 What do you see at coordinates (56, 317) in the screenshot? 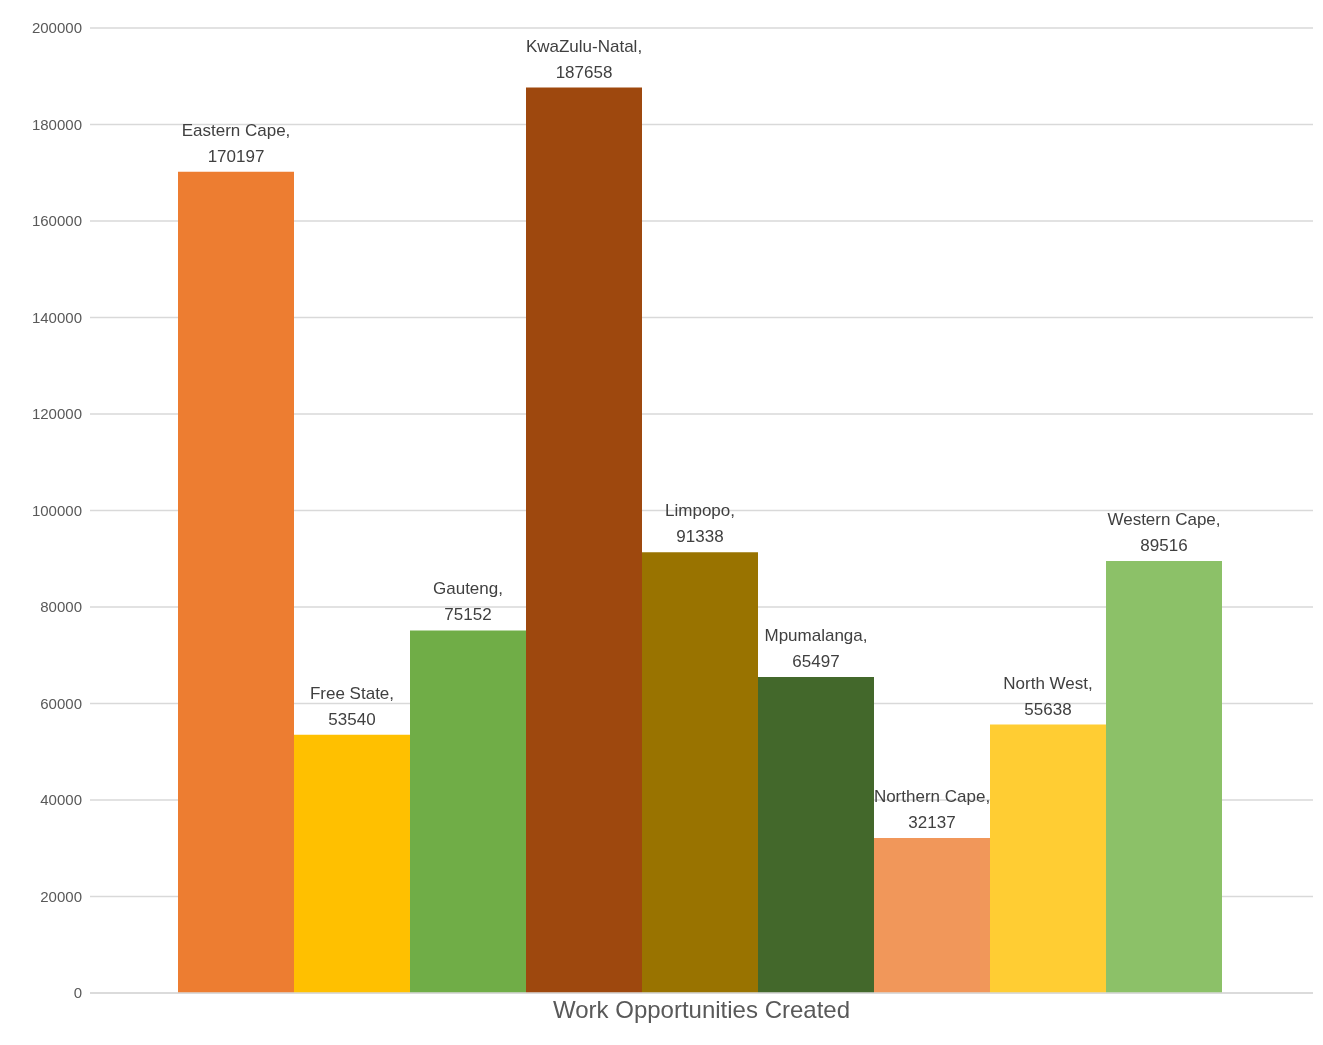
I see `y-tick-label: 140000` at bounding box center [56, 317].